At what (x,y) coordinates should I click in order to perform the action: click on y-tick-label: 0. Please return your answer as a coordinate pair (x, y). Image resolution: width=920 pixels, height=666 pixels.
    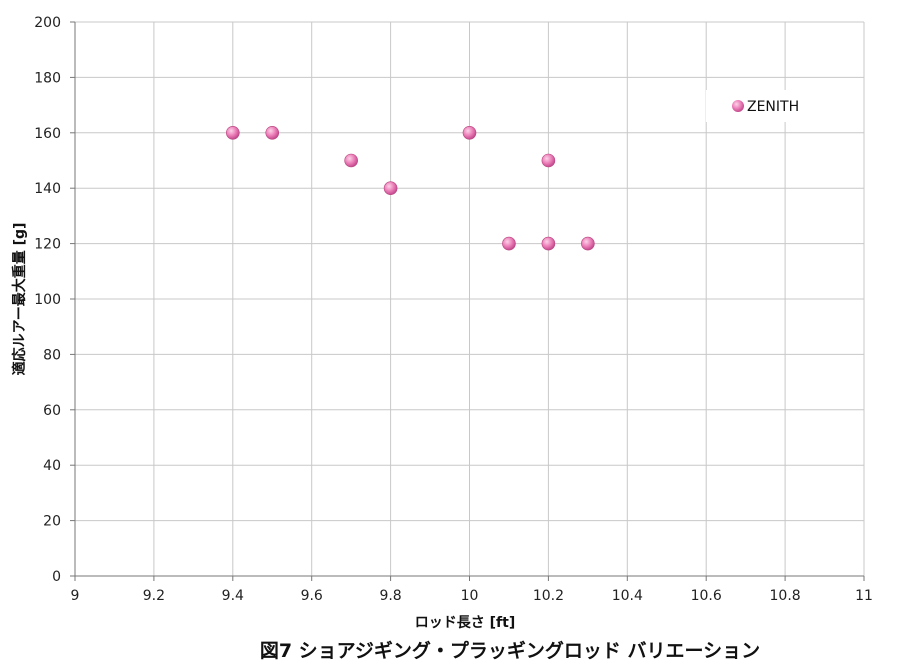
    Looking at the image, I should click on (56, 577).